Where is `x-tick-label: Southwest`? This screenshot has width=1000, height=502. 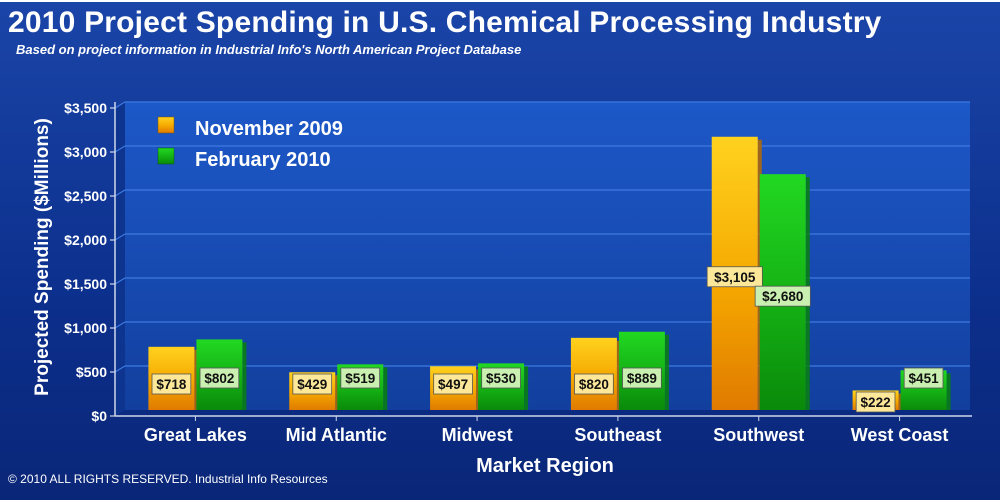
x-tick-label: Southwest is located at coordinates (758, 435).